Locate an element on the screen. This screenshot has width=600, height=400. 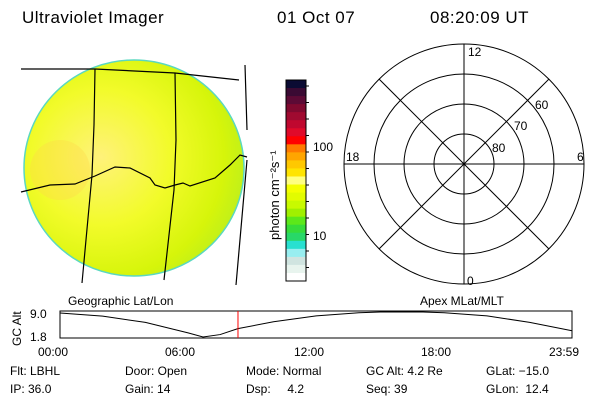
mode-status: Mode: Normal is located at coordinates (284, 371).